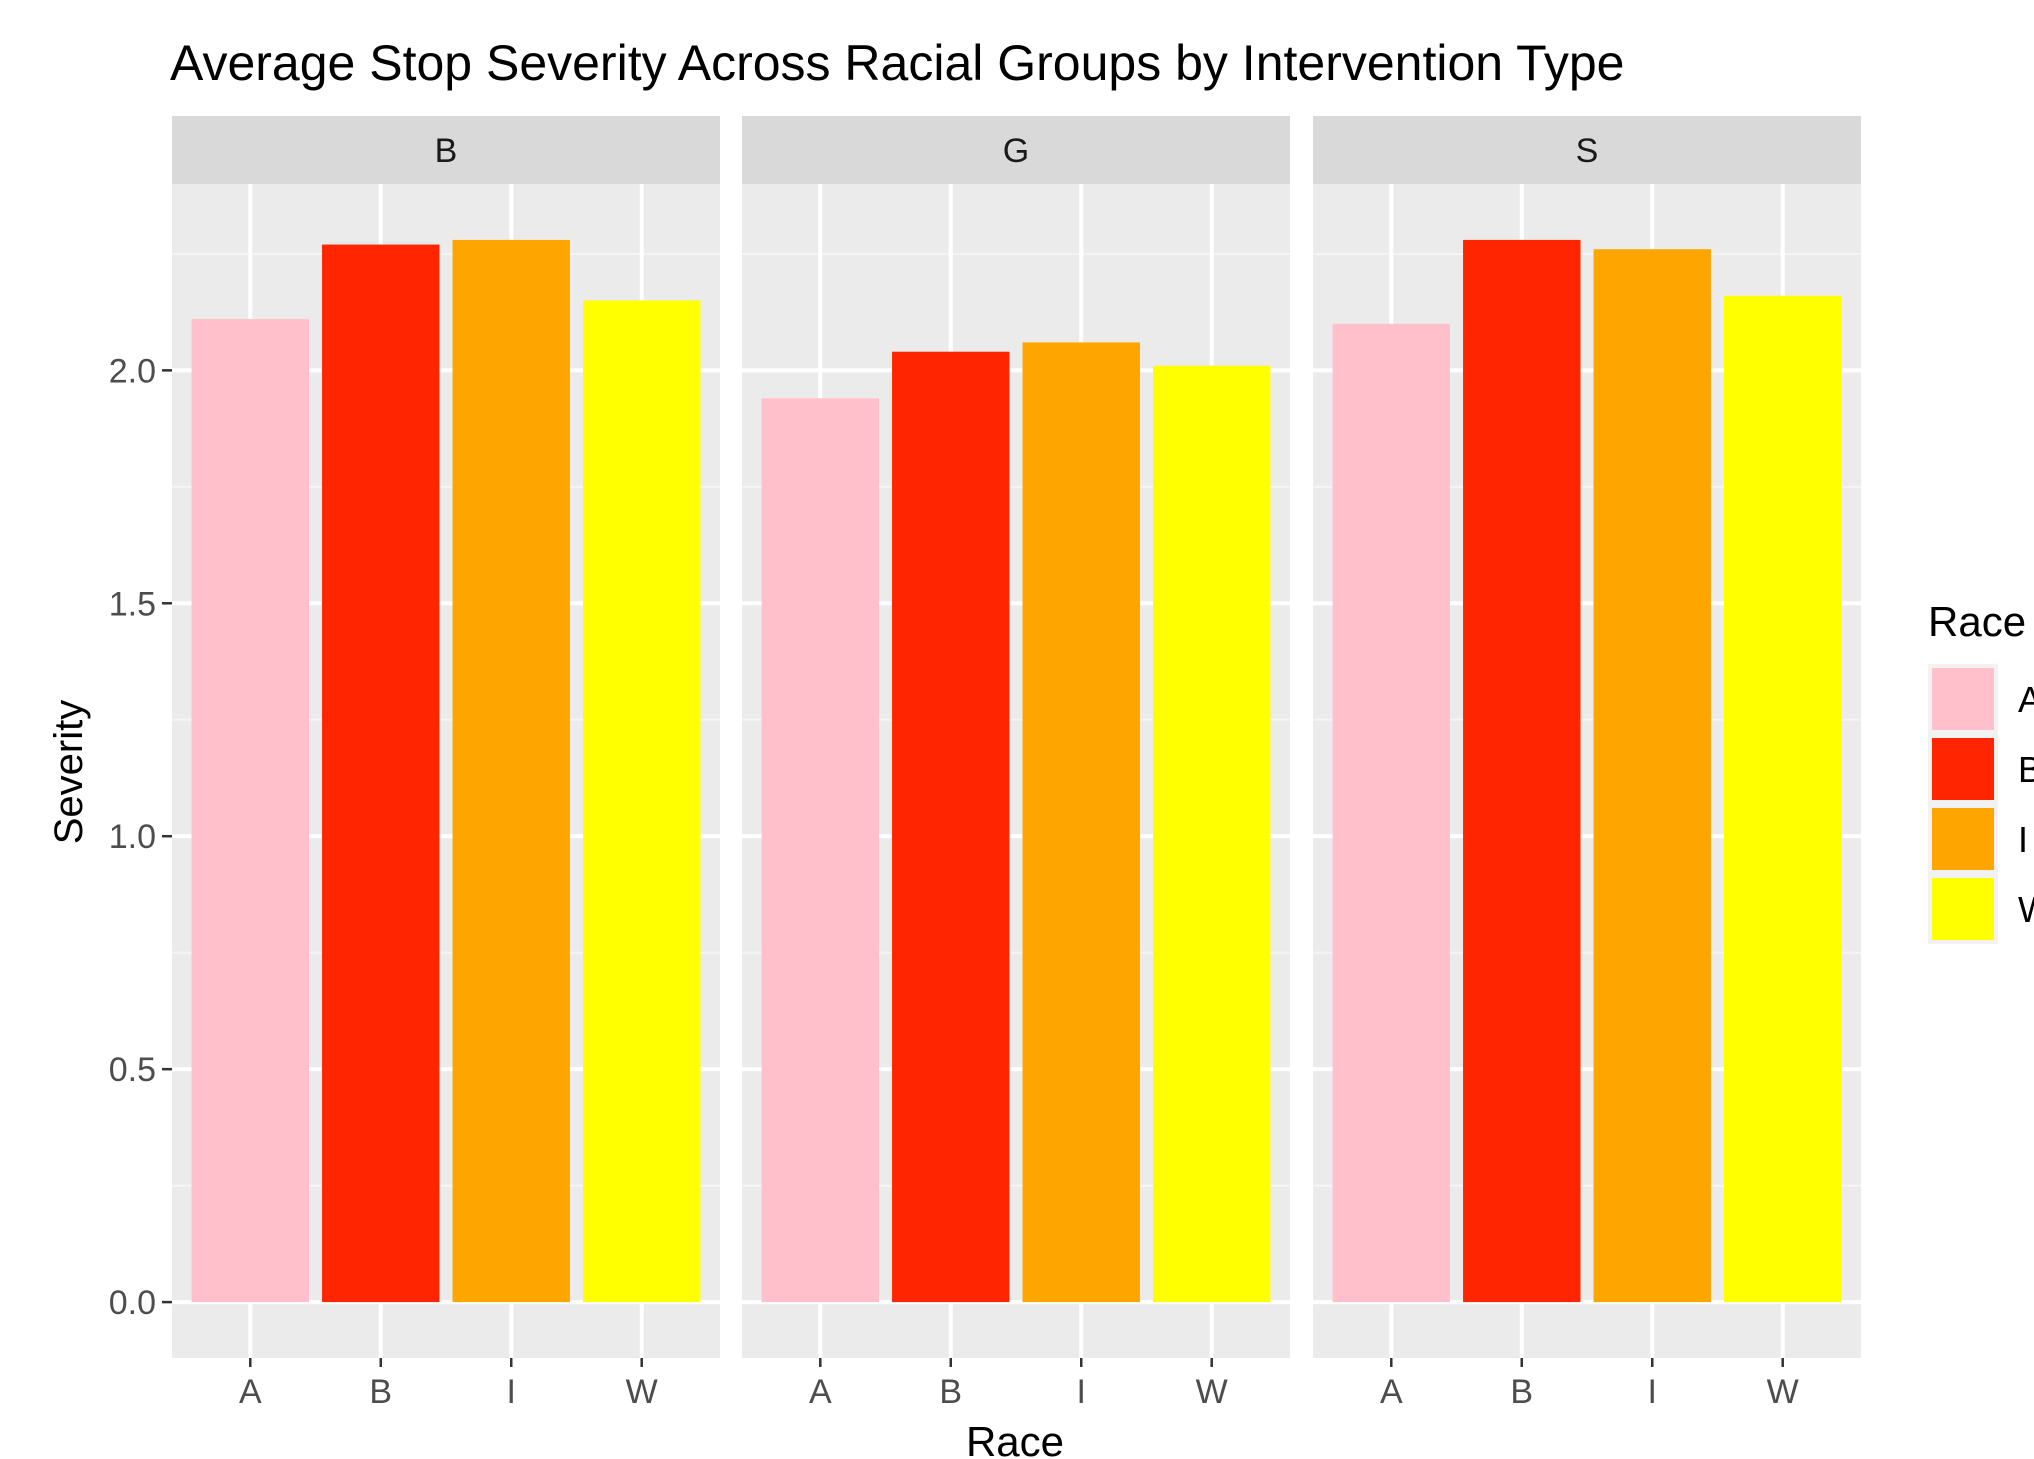  What do you see at coordinates (250, 811) in the screenshot?
I see `bar-b-a` at bounding box center [250, 811].